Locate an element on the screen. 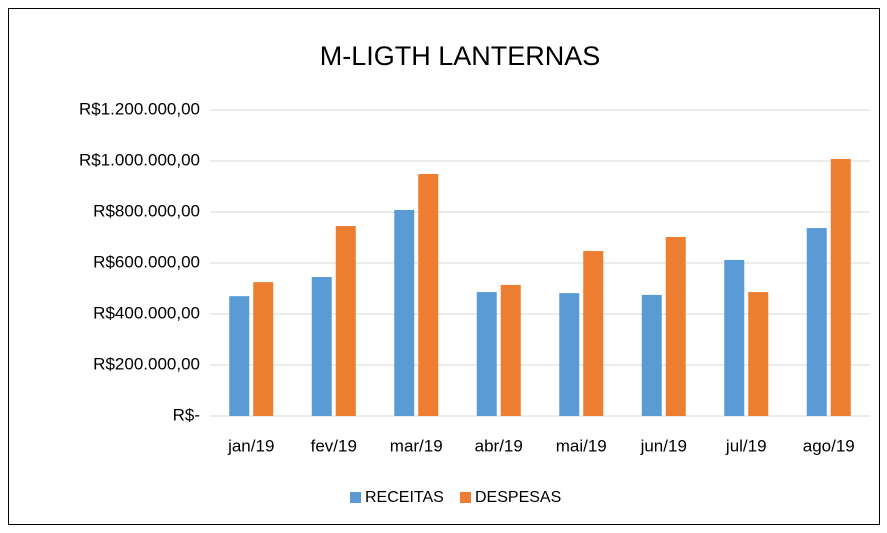 The height and width of the screenshot is (533, 887). x-tick-label: ago/19 is located at coordinates (829, 445).